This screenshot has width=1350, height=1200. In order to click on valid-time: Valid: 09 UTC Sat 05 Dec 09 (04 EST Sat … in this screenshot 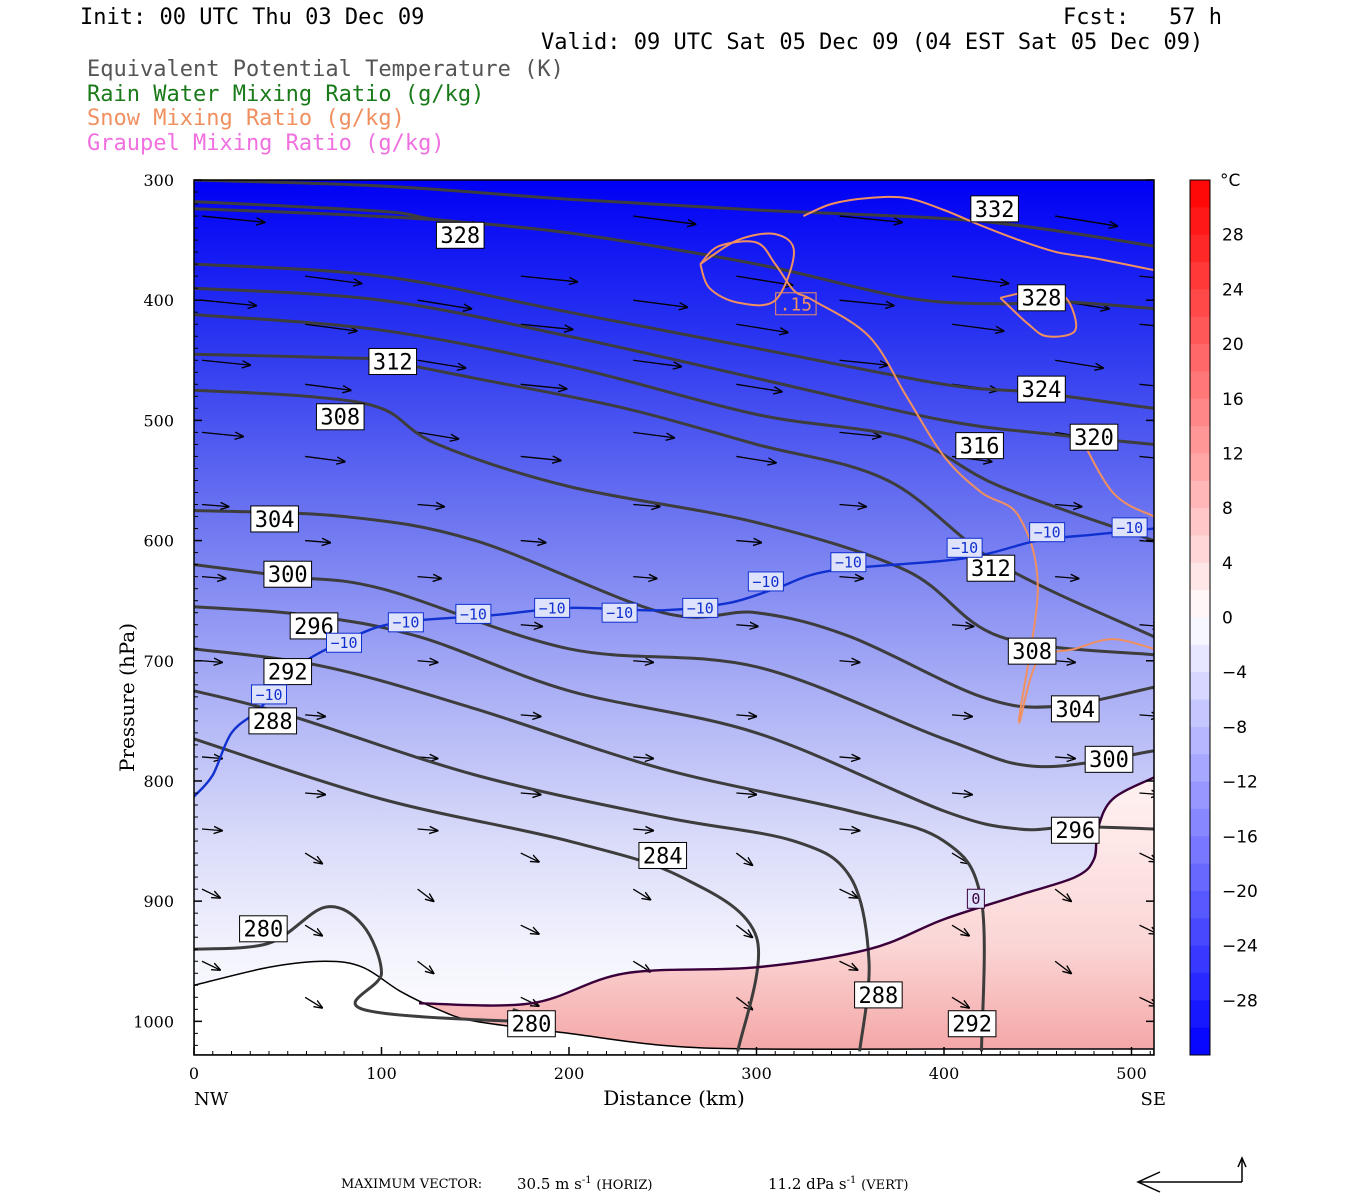, I will do `click(872, 42)`.